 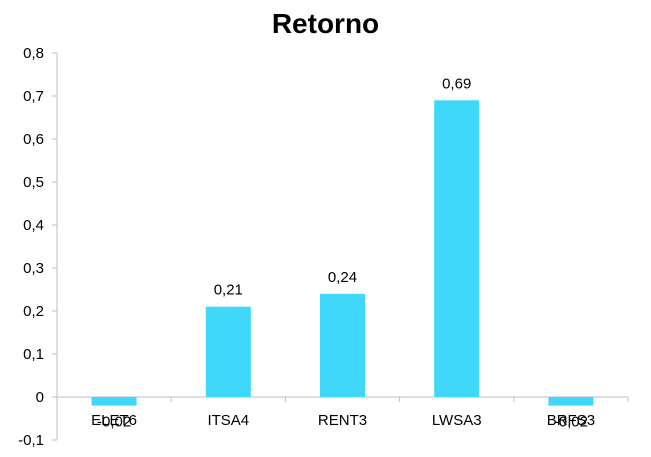 I want to click on y-tick-label: 0,2, so click(x=33, y=311).